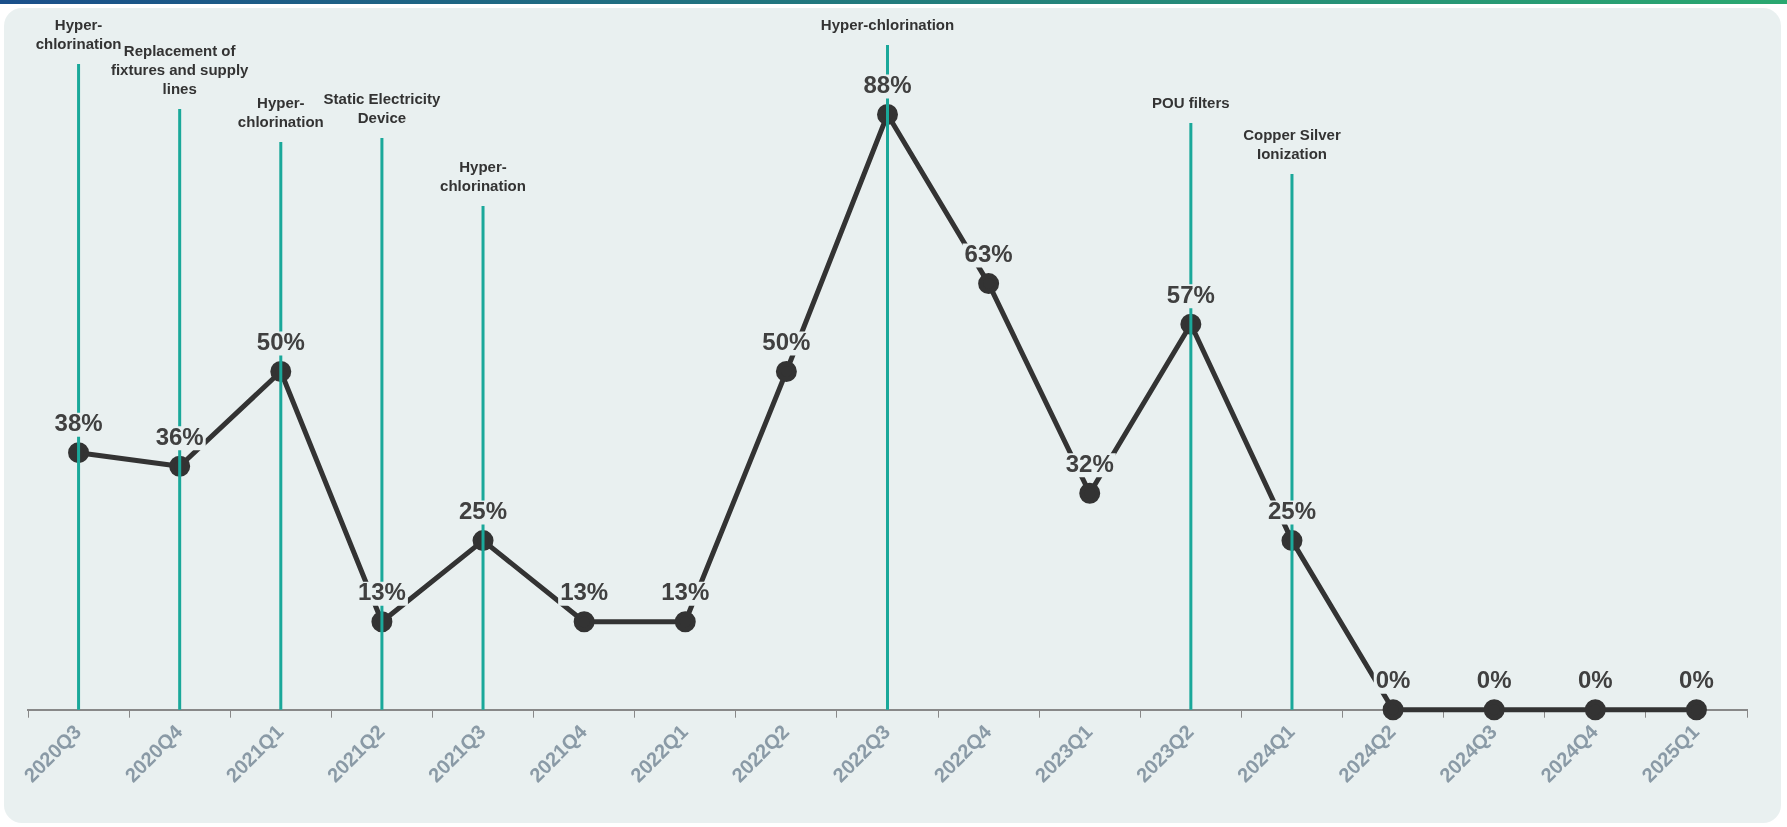 The image size is (1787, 827). Describe the element at coordinates (1089, 463) in the screenshot. I see `data-label: 32%` at that location.